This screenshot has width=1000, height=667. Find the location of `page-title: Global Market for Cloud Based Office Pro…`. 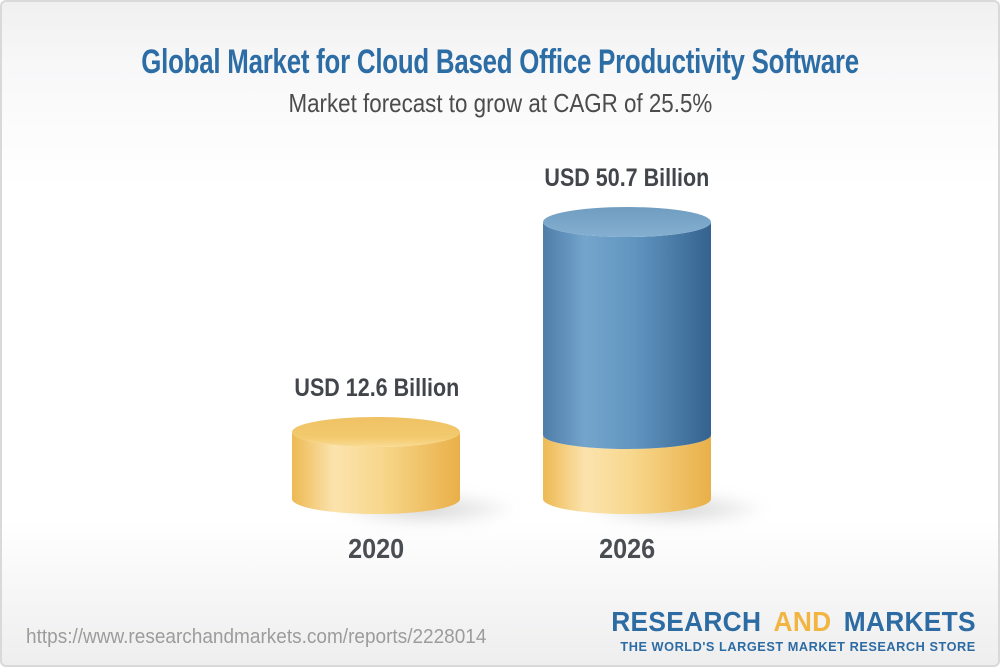

page-title: Global Market for Cloud Based Office Pro… is located at coordinates (500, 62).